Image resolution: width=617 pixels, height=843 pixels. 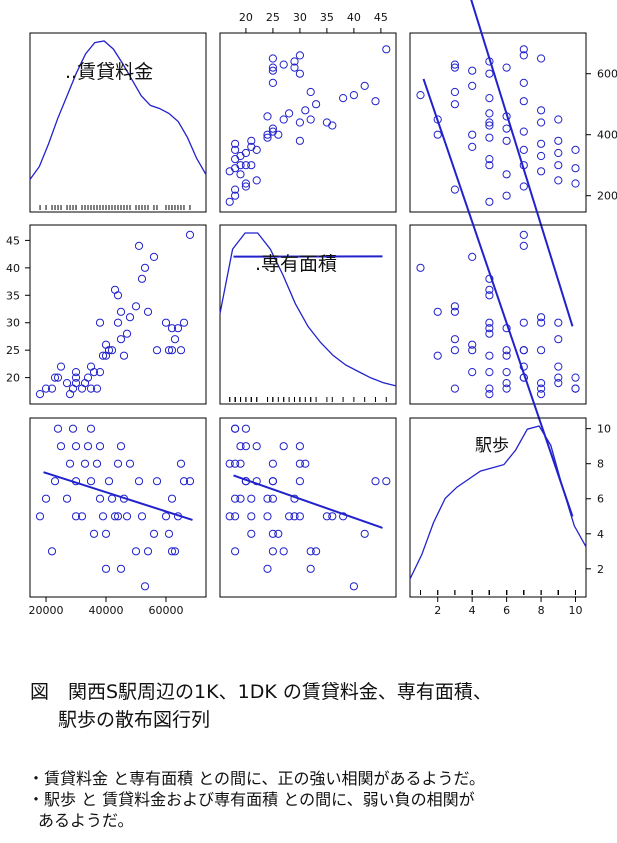 What do you see at coordinates (600, 499) in the screenshot?
I see `tick-label-right-2-2: 6` at bounding box center [600, 499].